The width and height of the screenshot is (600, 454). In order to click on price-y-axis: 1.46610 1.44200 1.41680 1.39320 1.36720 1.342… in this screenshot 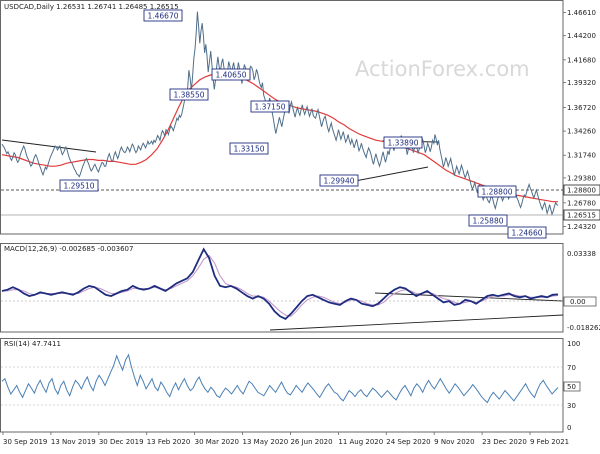, I will do `click(579, 120)`.